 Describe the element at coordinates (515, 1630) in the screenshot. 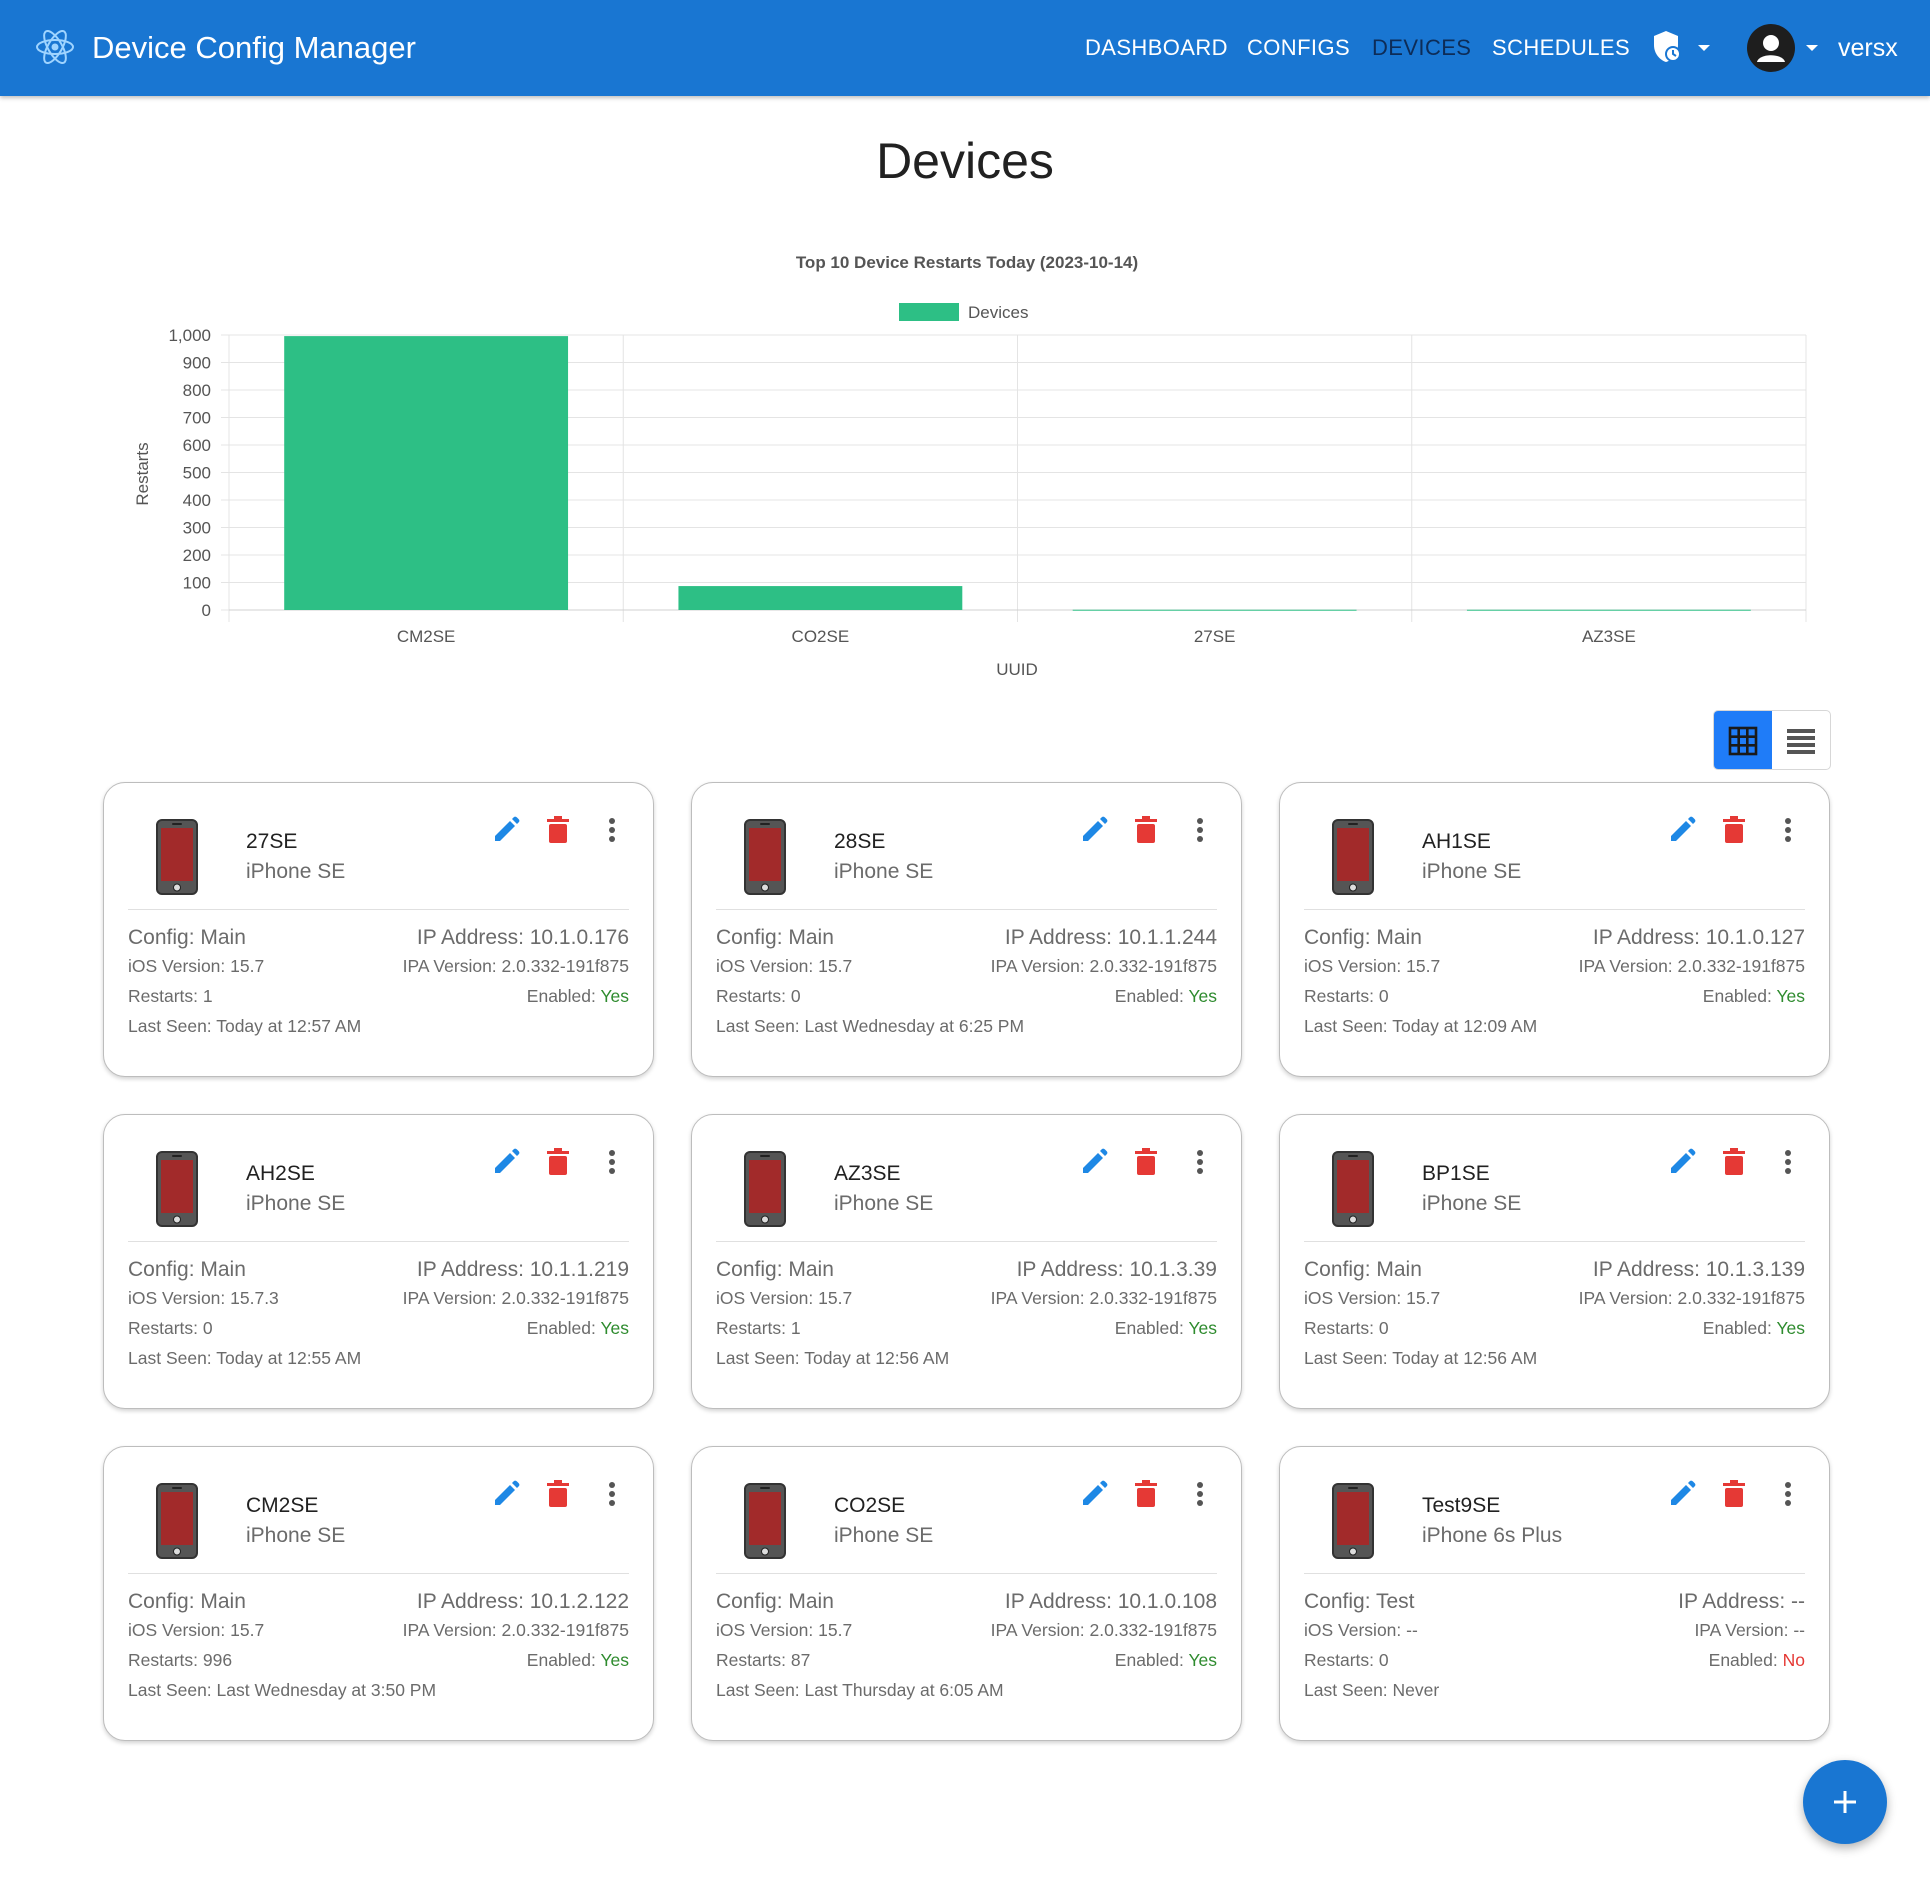

I see `device-ipa-version: IPA Version: 2.0.332-191f875` at that location.